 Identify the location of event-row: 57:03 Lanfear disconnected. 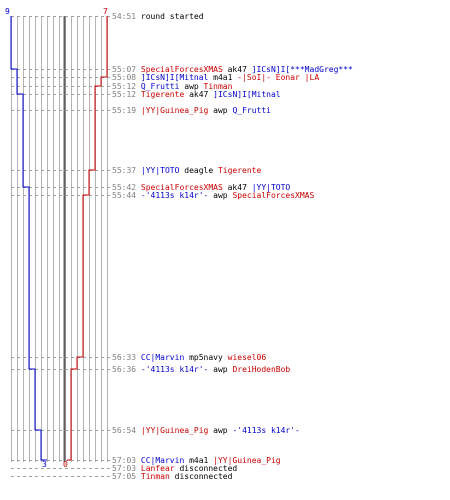
(174, 468).